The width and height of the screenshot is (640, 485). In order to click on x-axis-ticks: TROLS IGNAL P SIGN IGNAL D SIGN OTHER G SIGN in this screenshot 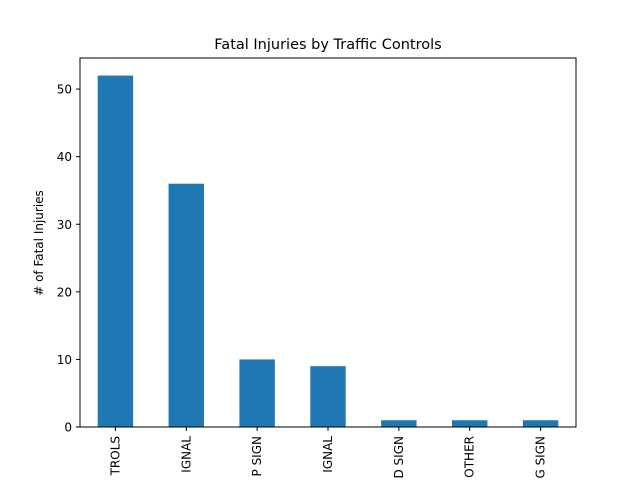, I will do `click(328, 453)`.